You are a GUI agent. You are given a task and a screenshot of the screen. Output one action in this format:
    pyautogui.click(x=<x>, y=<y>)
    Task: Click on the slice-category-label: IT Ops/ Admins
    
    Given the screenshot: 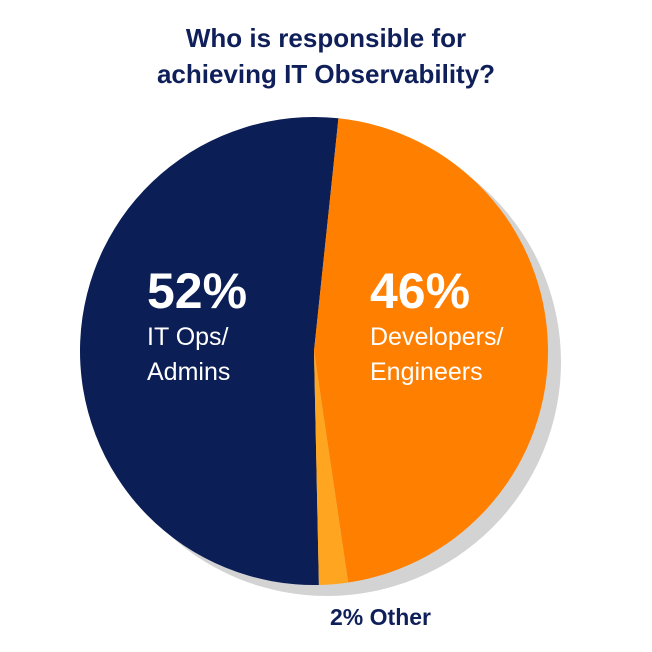 What is the action you would take?
    pyautogui.click(x=189, y=354)
    